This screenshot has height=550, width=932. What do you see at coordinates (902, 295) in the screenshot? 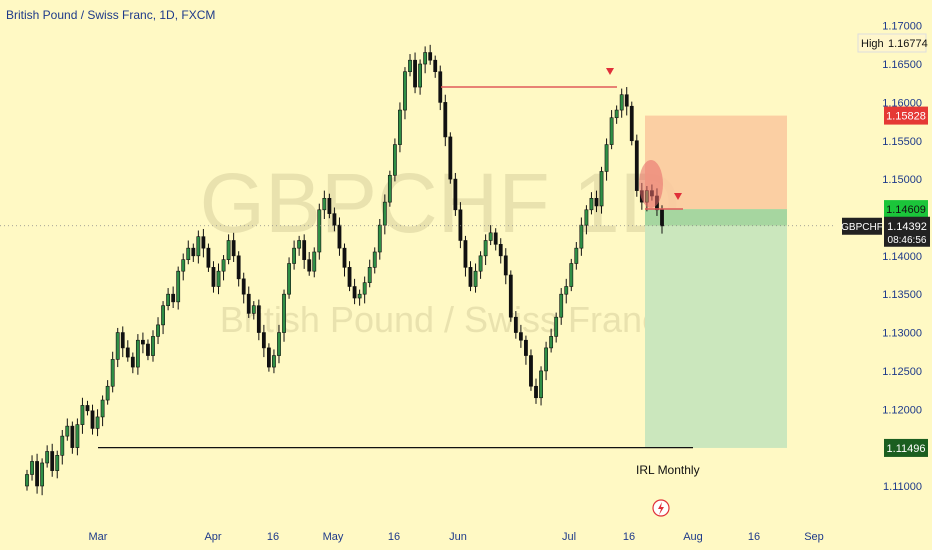
I see `y-tick-label: 1.13500` at bounding box center [902, 295].